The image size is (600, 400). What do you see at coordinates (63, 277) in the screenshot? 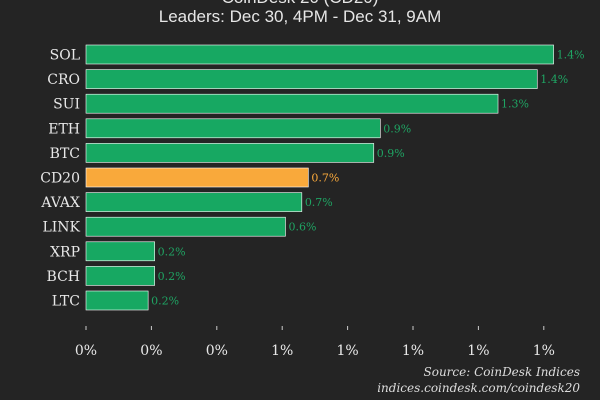
I see `category-label: BCH` at bounding box center [63, 277].